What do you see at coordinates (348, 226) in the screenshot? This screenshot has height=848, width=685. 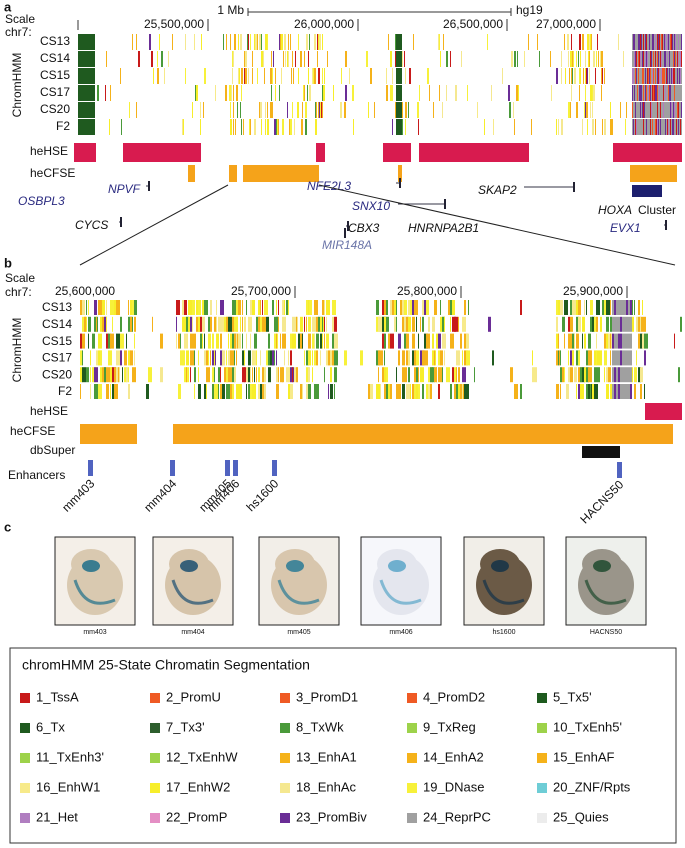 I see `exon` at bounding box center [348, 226].